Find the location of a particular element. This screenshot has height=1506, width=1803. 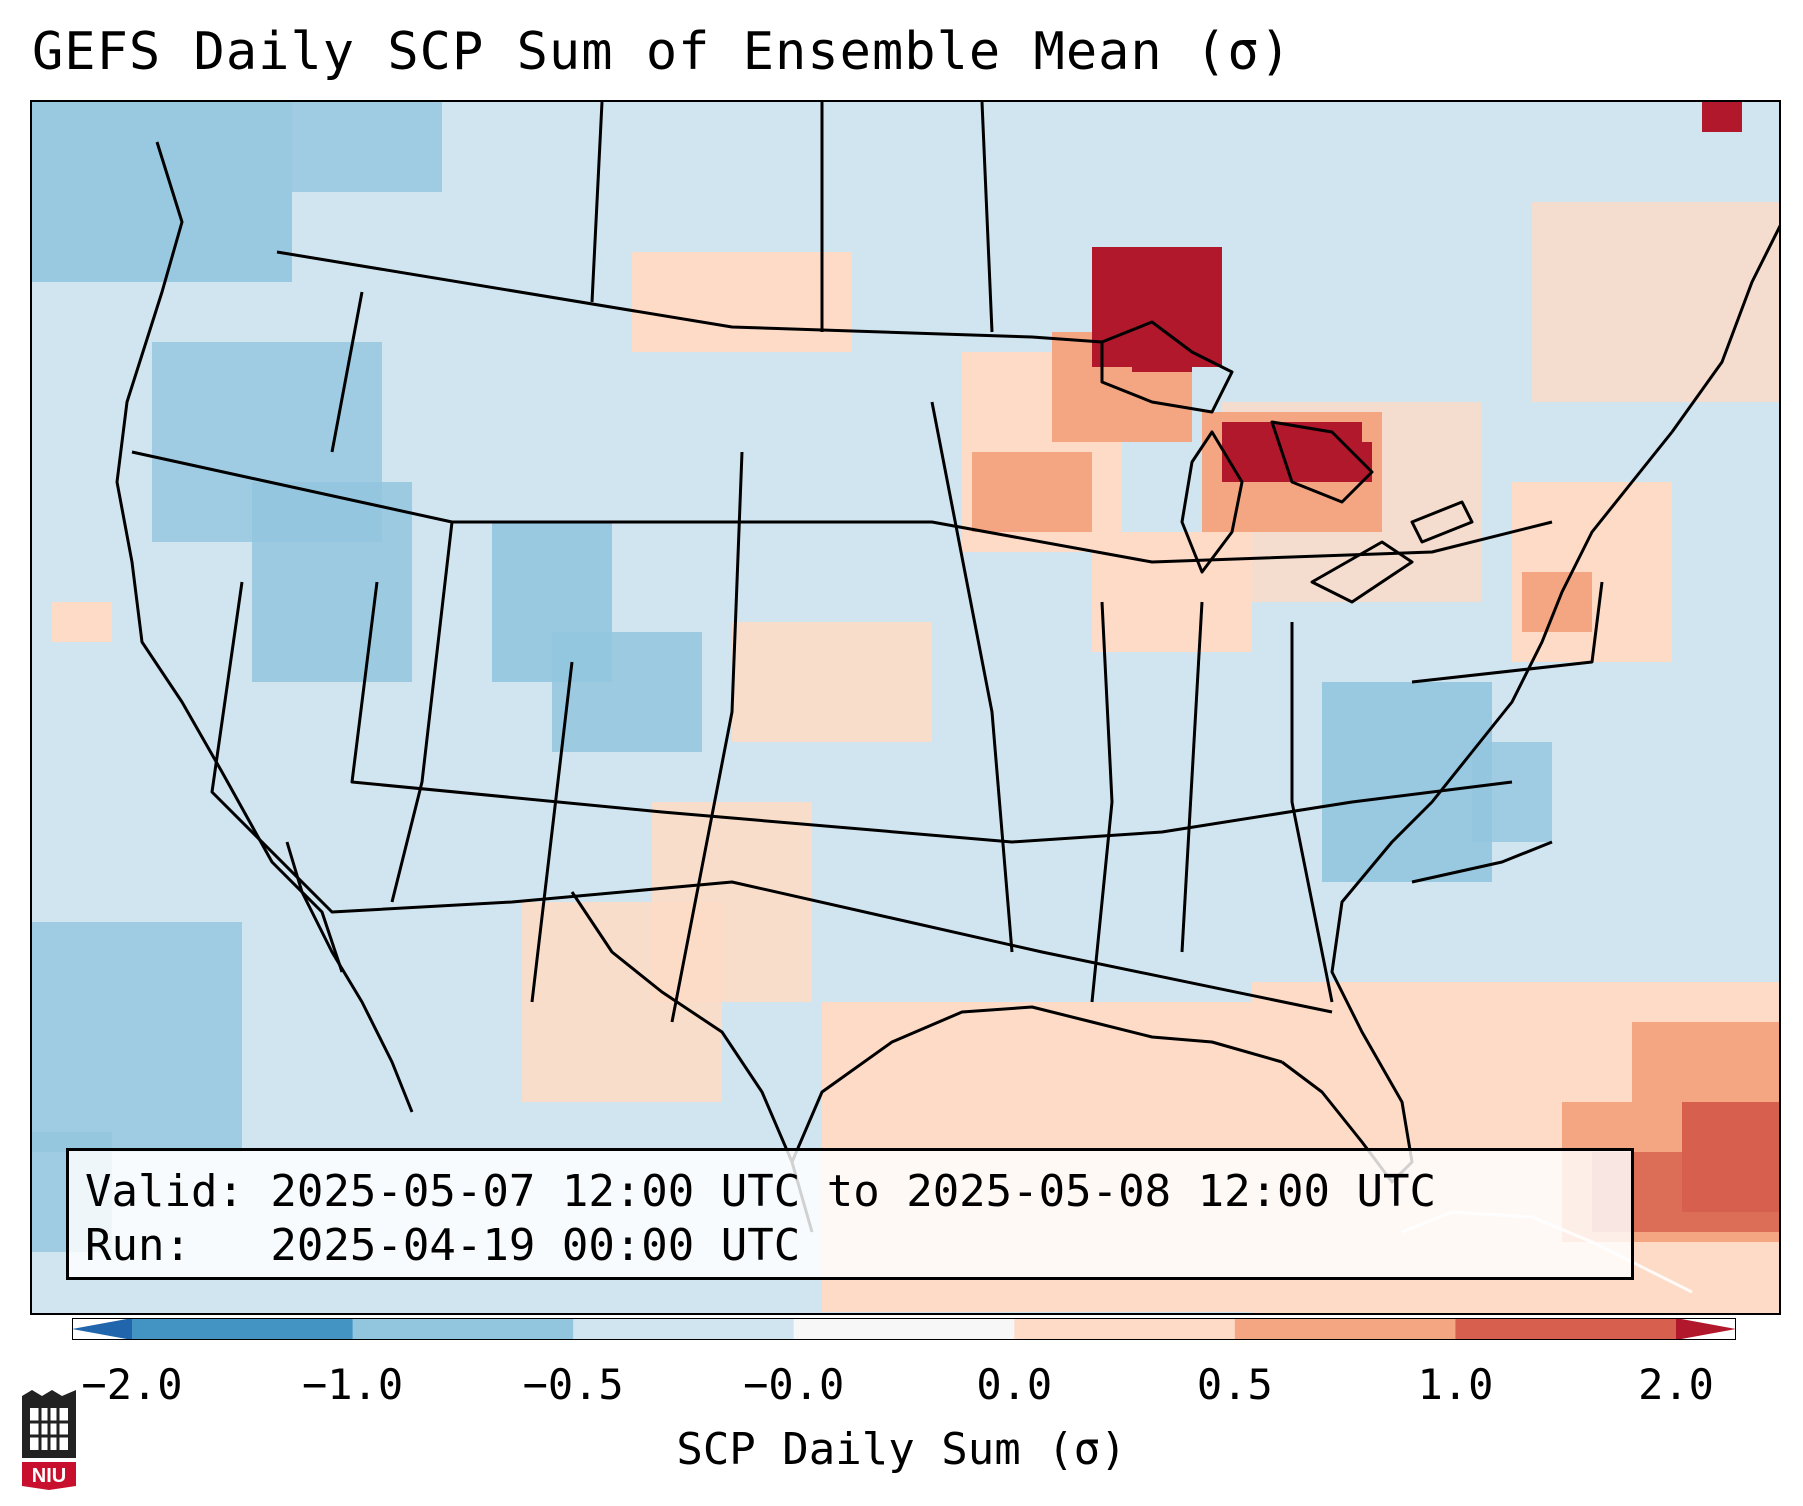

colorbar is located at coordinates (904, 1329).